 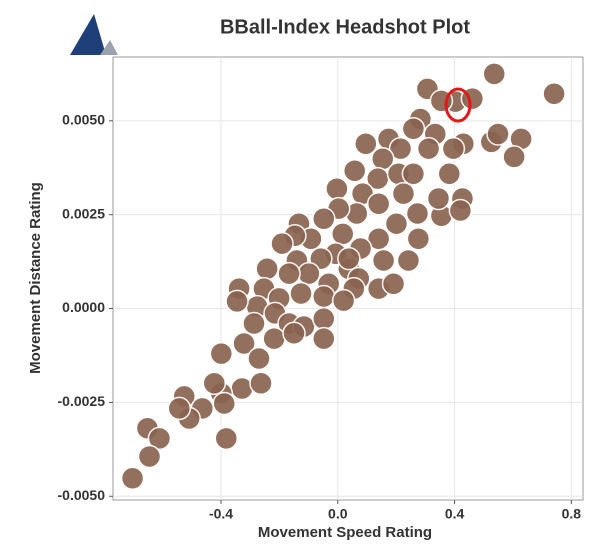 What do you see at coordinates (83, 213) in the screenshot?
I see `y-tick-label: 0.0025` at bounding box center [83, 213].